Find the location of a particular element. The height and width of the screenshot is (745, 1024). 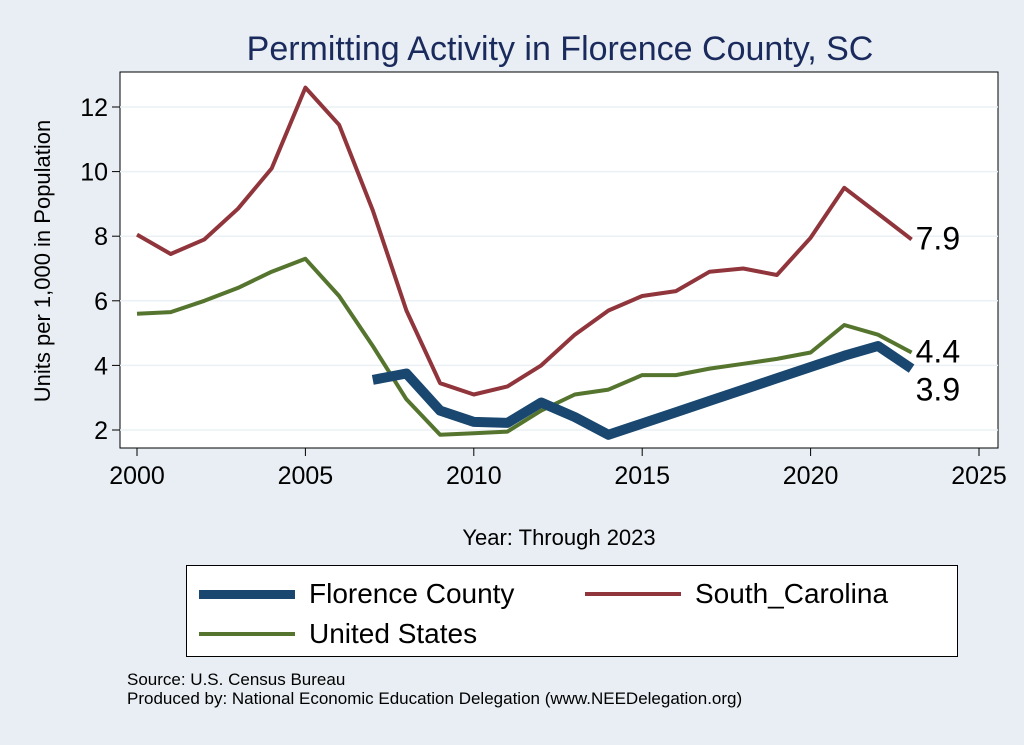

legend-item-florence: Florence County is located at coordinates (356, 594).